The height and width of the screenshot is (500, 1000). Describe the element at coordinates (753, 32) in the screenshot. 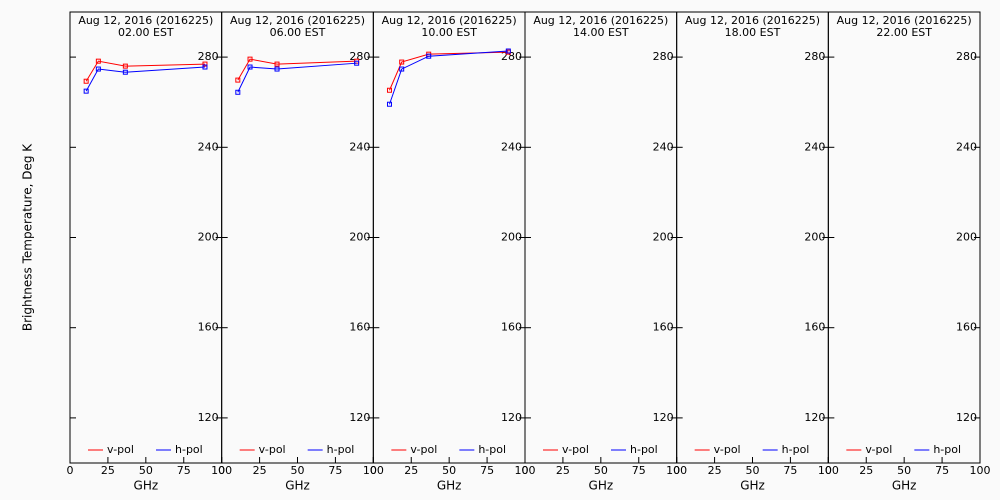

I see `panel-subtitle: 18.00 EST` at that location.